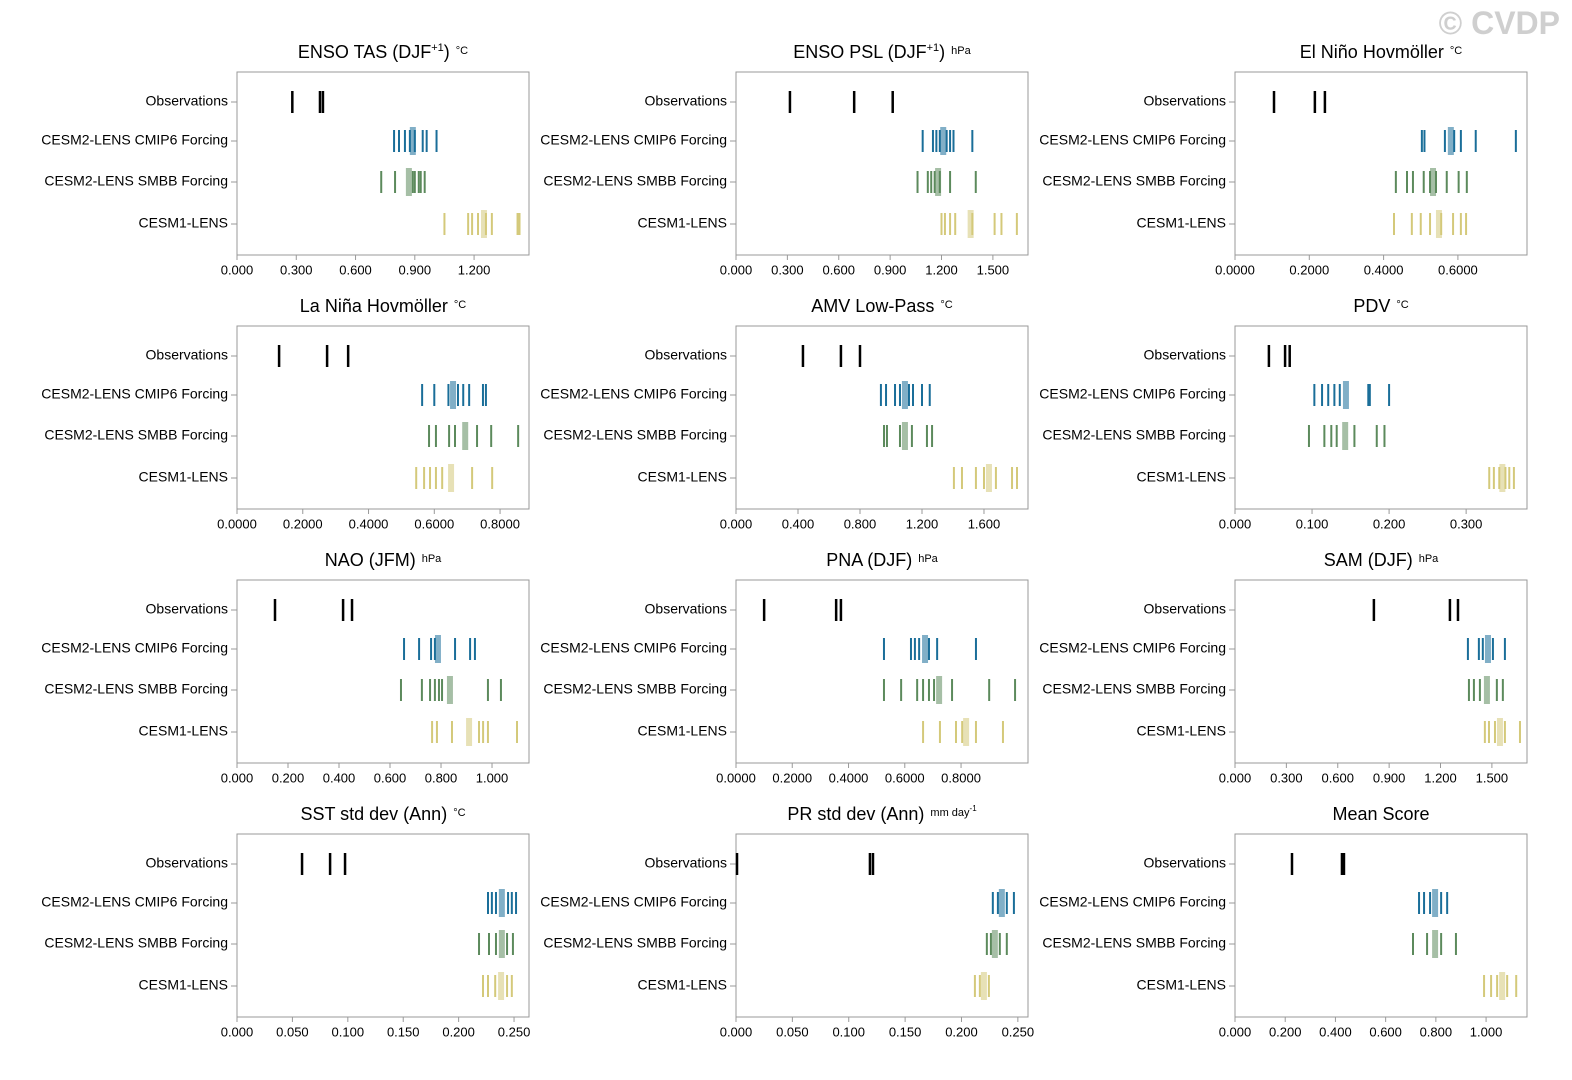 The width and height of the screenshot is (1572, 1080). I want to click on watermark: © CVDP, so click(1499, 23).